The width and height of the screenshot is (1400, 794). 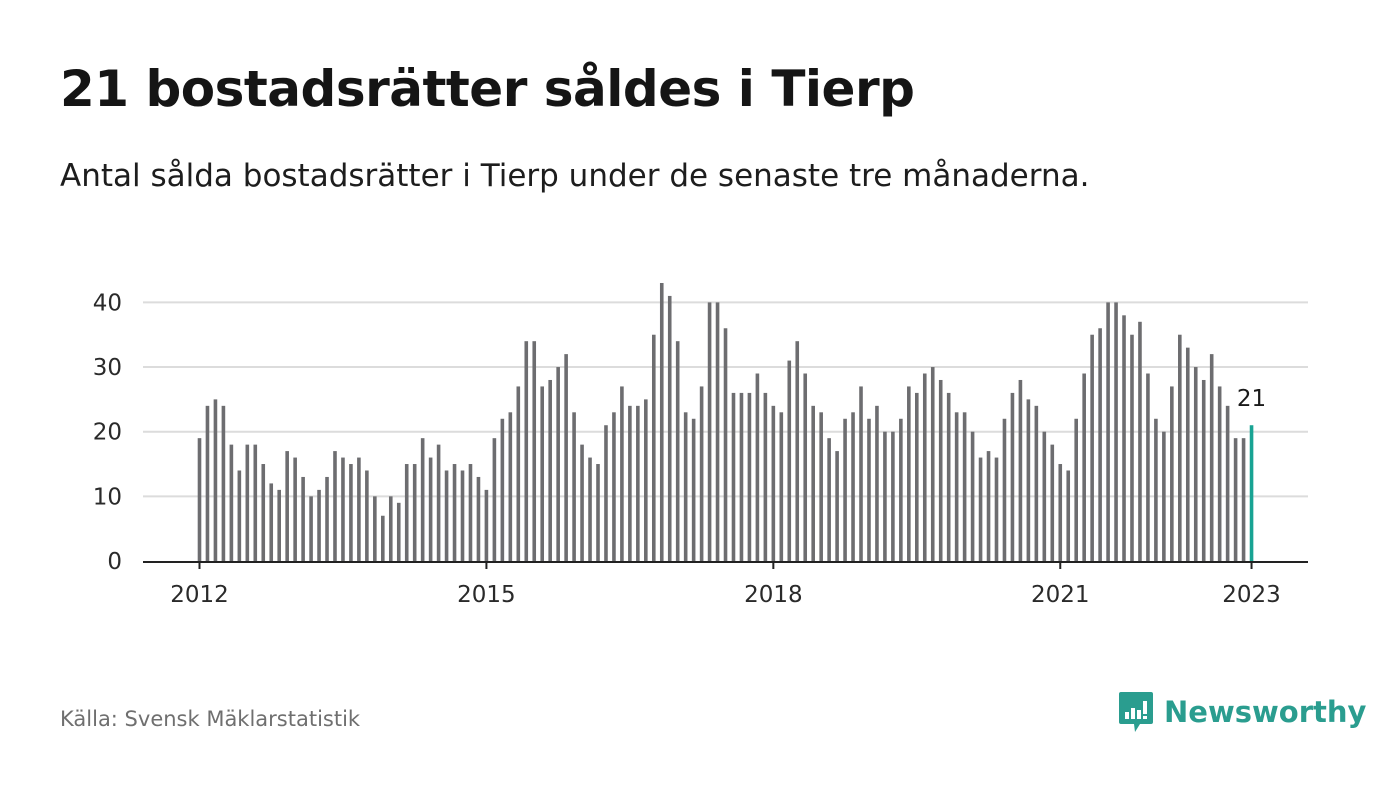 What do you see at coordinates (210, 719) in the screenshot?
I see `source-note: Källa: Svensk Mäklarstatistik` at bounding box center [210, 719].